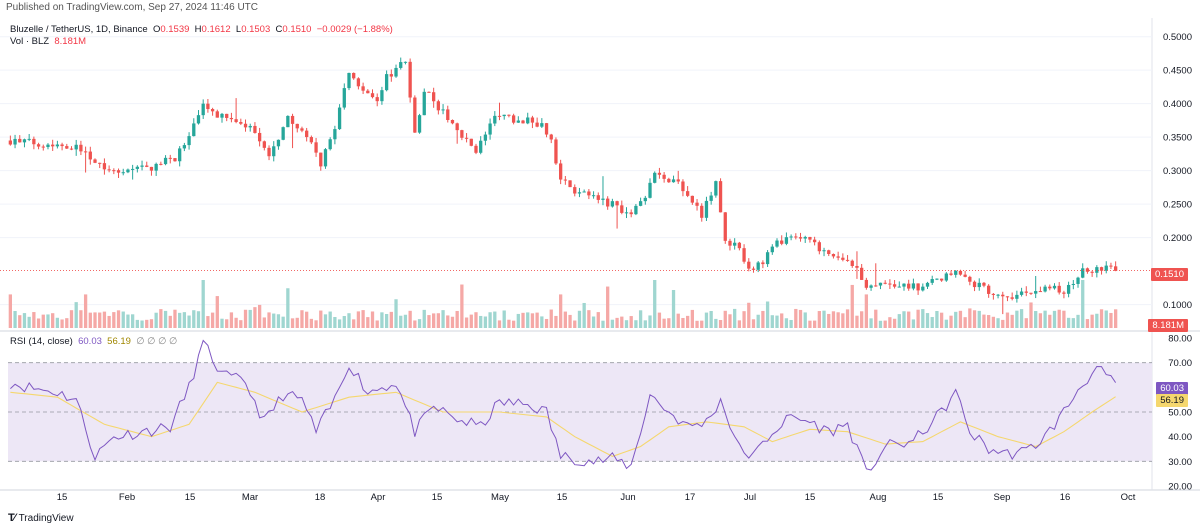  Describe the element at coordinates (1169, 274) in the screenshot. I see `last-price-badge: 0.1510` at that location.